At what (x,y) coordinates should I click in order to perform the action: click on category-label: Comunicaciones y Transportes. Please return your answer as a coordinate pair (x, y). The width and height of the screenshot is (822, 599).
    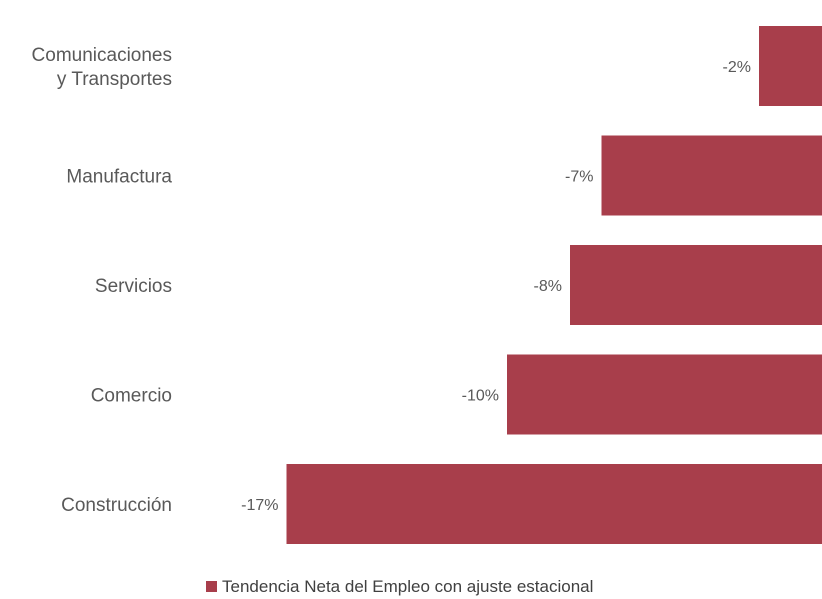
    Looking at the image, I should click on (102, 67).